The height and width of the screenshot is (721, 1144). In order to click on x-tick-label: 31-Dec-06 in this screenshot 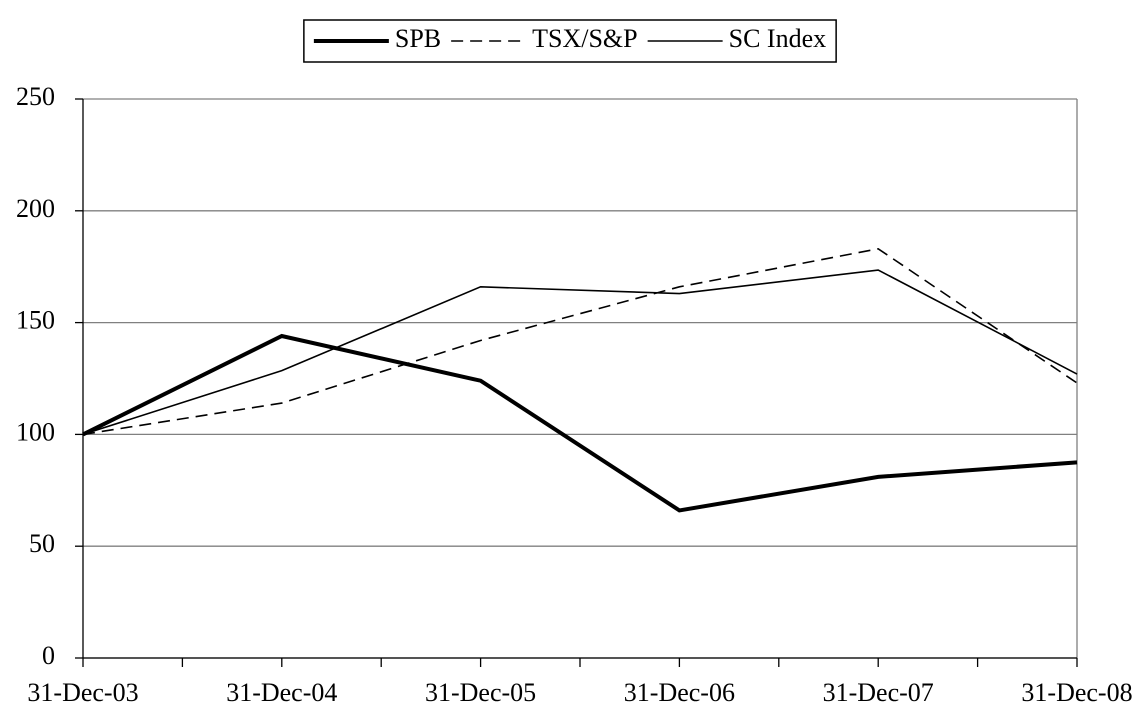, I will do `click(679, 692)`.